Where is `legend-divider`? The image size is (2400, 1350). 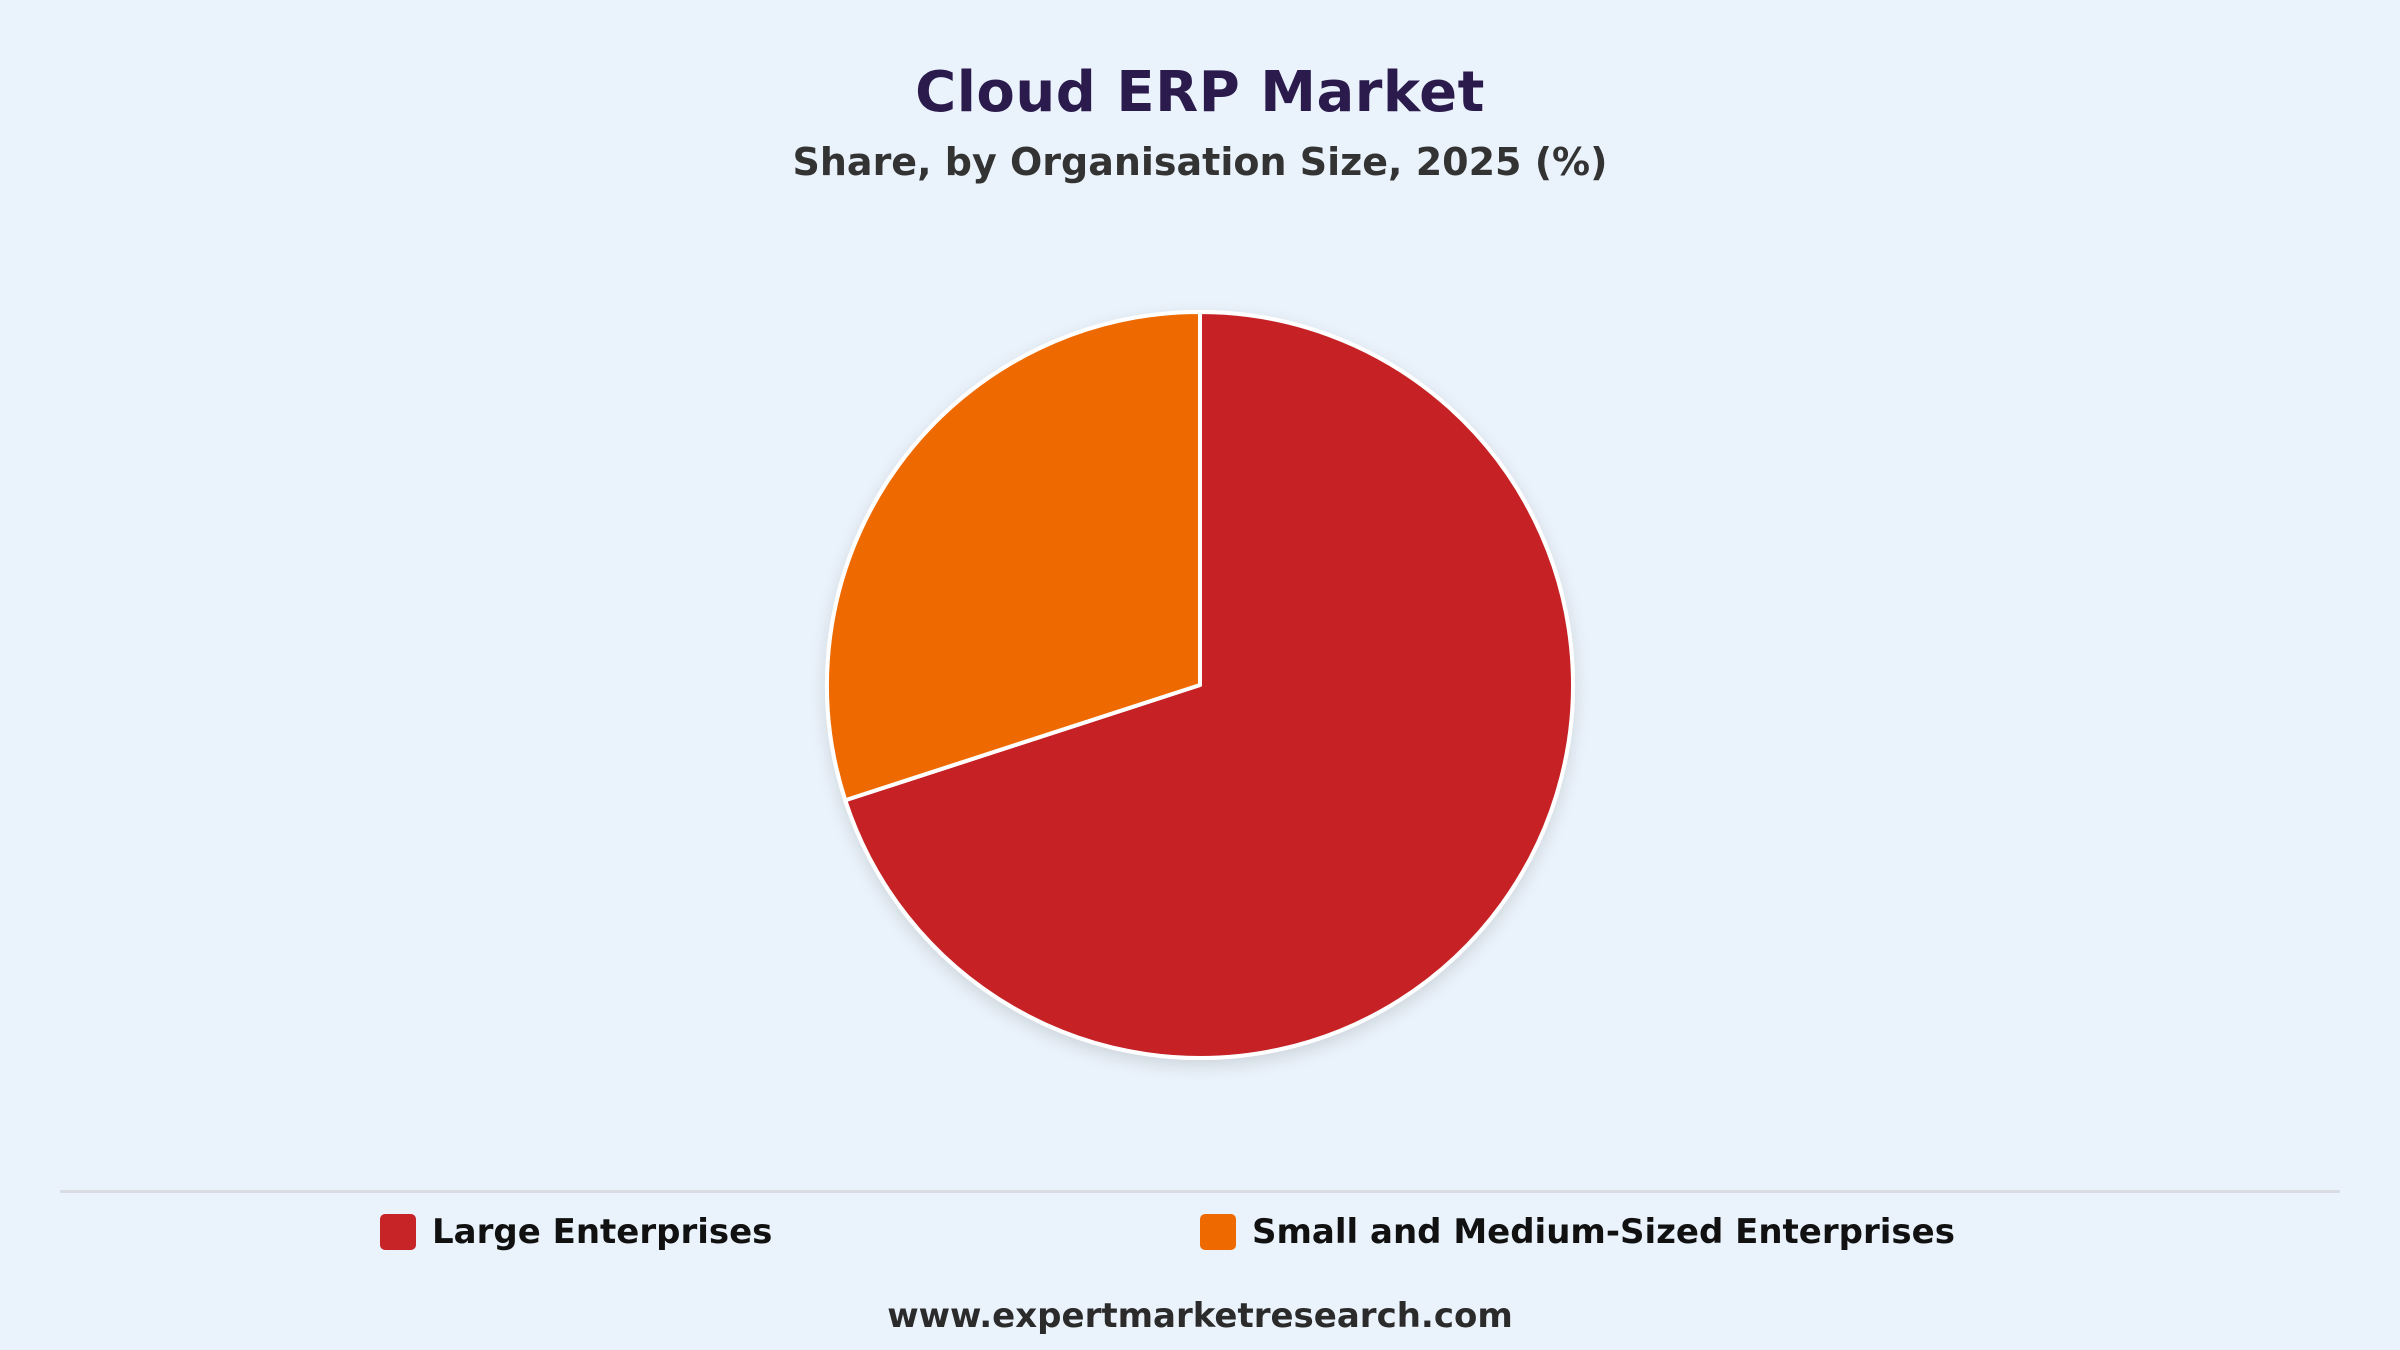
legend-divider is located at coordinates (1200, 1191).